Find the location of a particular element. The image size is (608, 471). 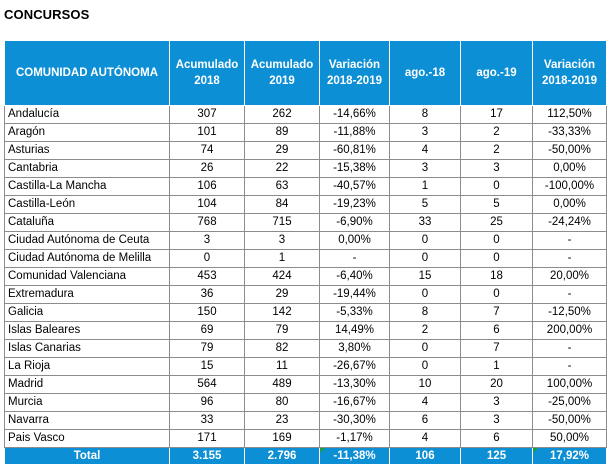

row-variacion-acumulado: - is located at coordinates (354, 258).